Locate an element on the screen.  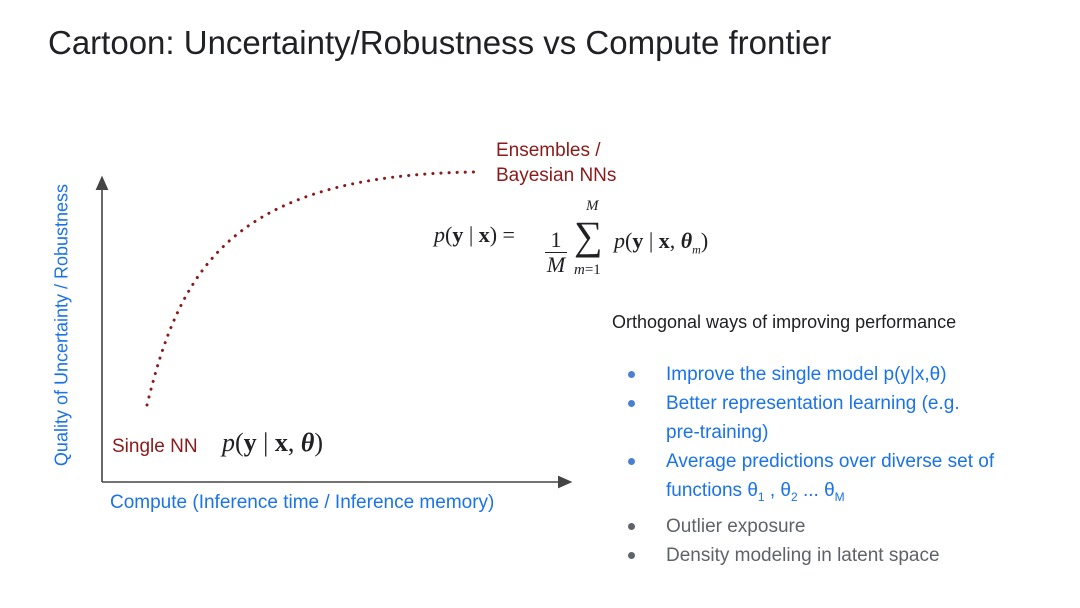
list-item: Outlier exposure is located at coordinates (838, 526).